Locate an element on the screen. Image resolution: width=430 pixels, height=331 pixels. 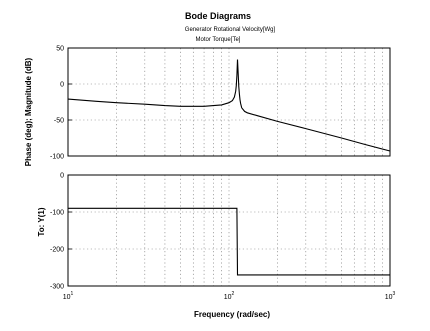
x-tick-exponent: 1 is located at coordinates (72, 294).